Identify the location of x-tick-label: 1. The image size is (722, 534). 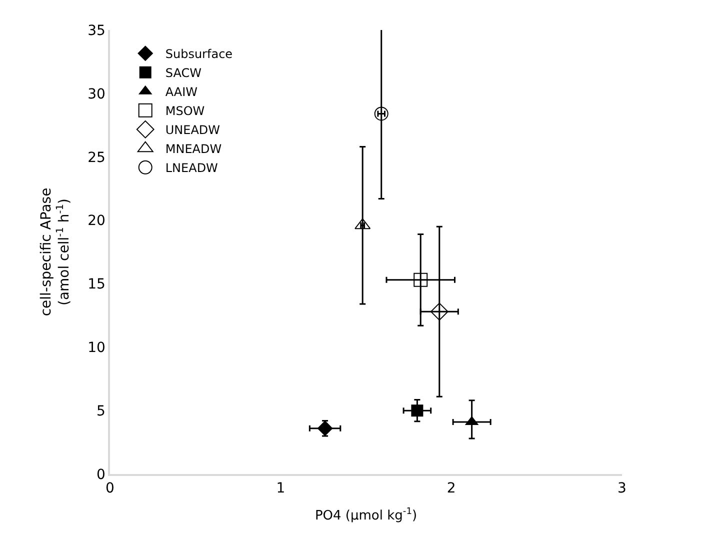
(281, 488).